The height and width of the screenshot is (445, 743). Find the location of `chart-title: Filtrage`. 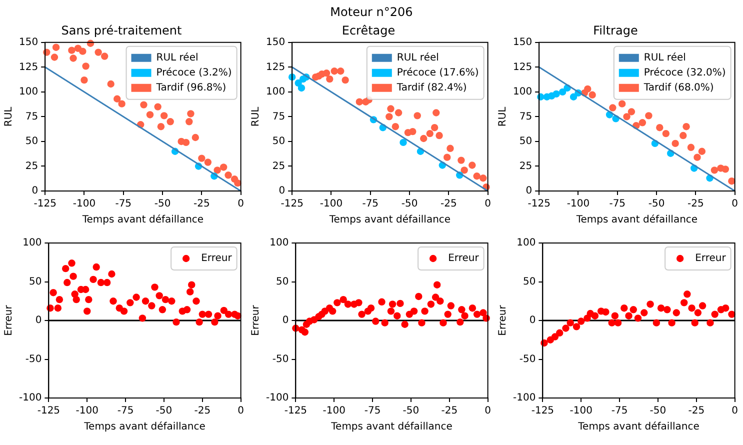

chart-title: Filtrage is located at coordinates (615, 30).